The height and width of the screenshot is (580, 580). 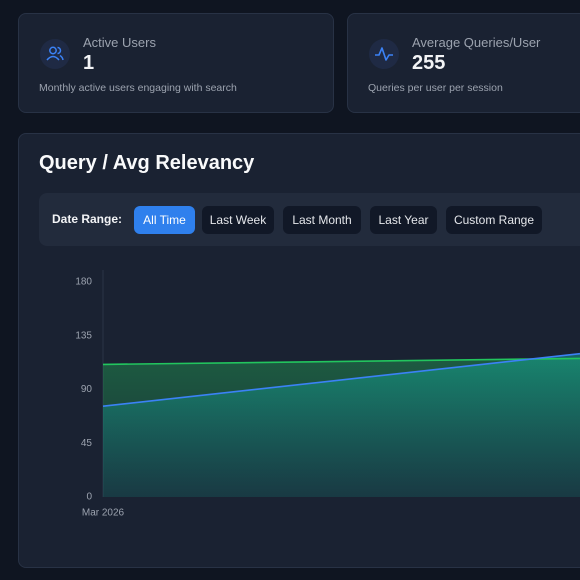 What do you see at coordinates (89, 63) in the screenshot?
I see `card-value: 1` at bounding box center [89, 63].